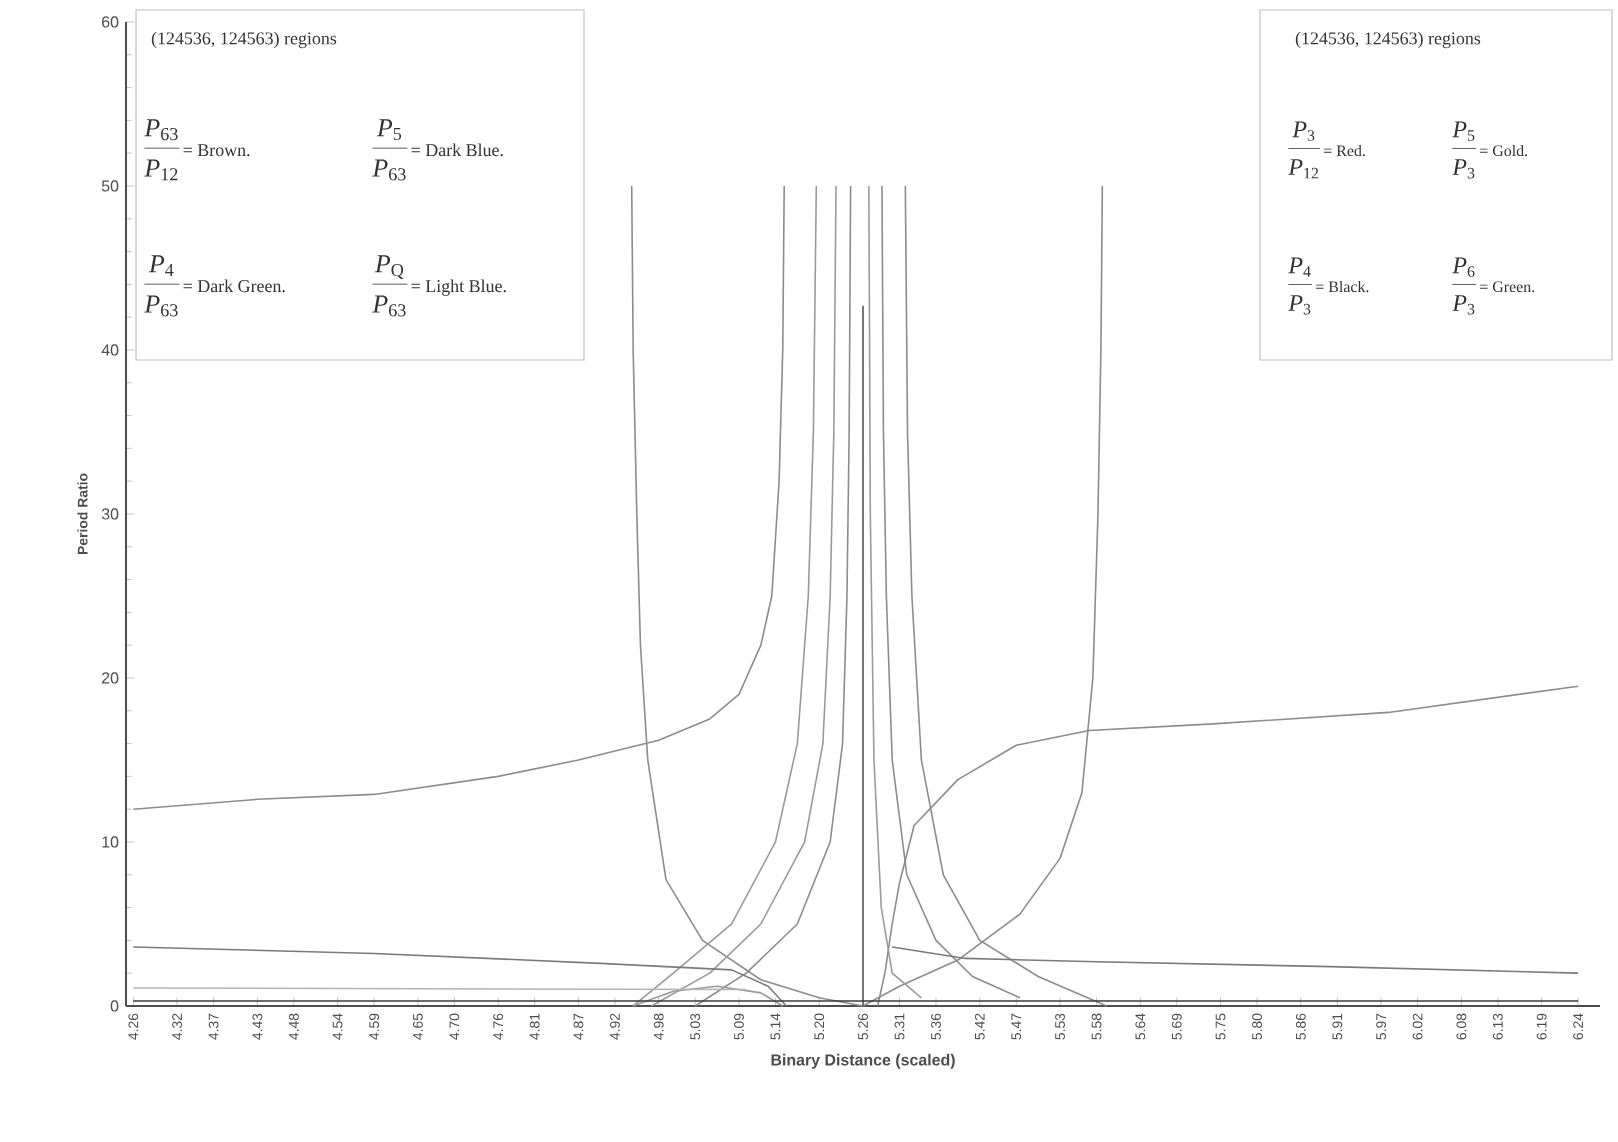 This screenshot has height=1142, width=1618. I want to click on annotation: P$_{6}$, so click(1463, 267).